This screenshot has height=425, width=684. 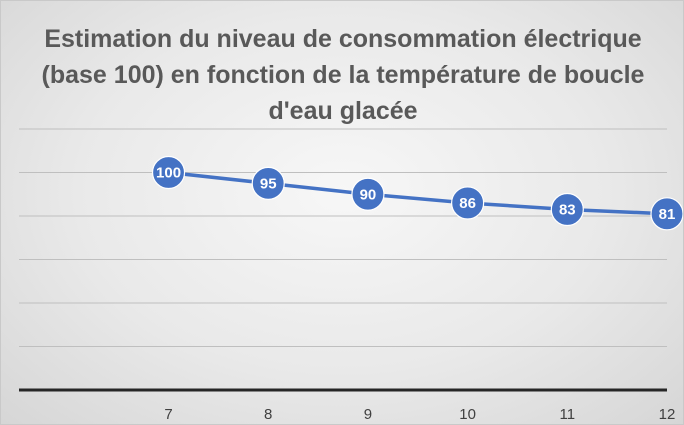 I want to click on data-label: 95, so click(x=268, y=183).